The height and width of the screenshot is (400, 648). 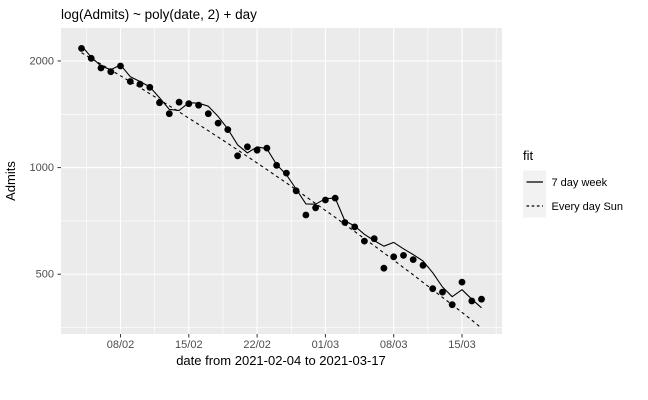 What do you see at coordinates (42, 168) in the screenshot?
I see `y-tick-label: 1000` at bounding box center [42, 168].